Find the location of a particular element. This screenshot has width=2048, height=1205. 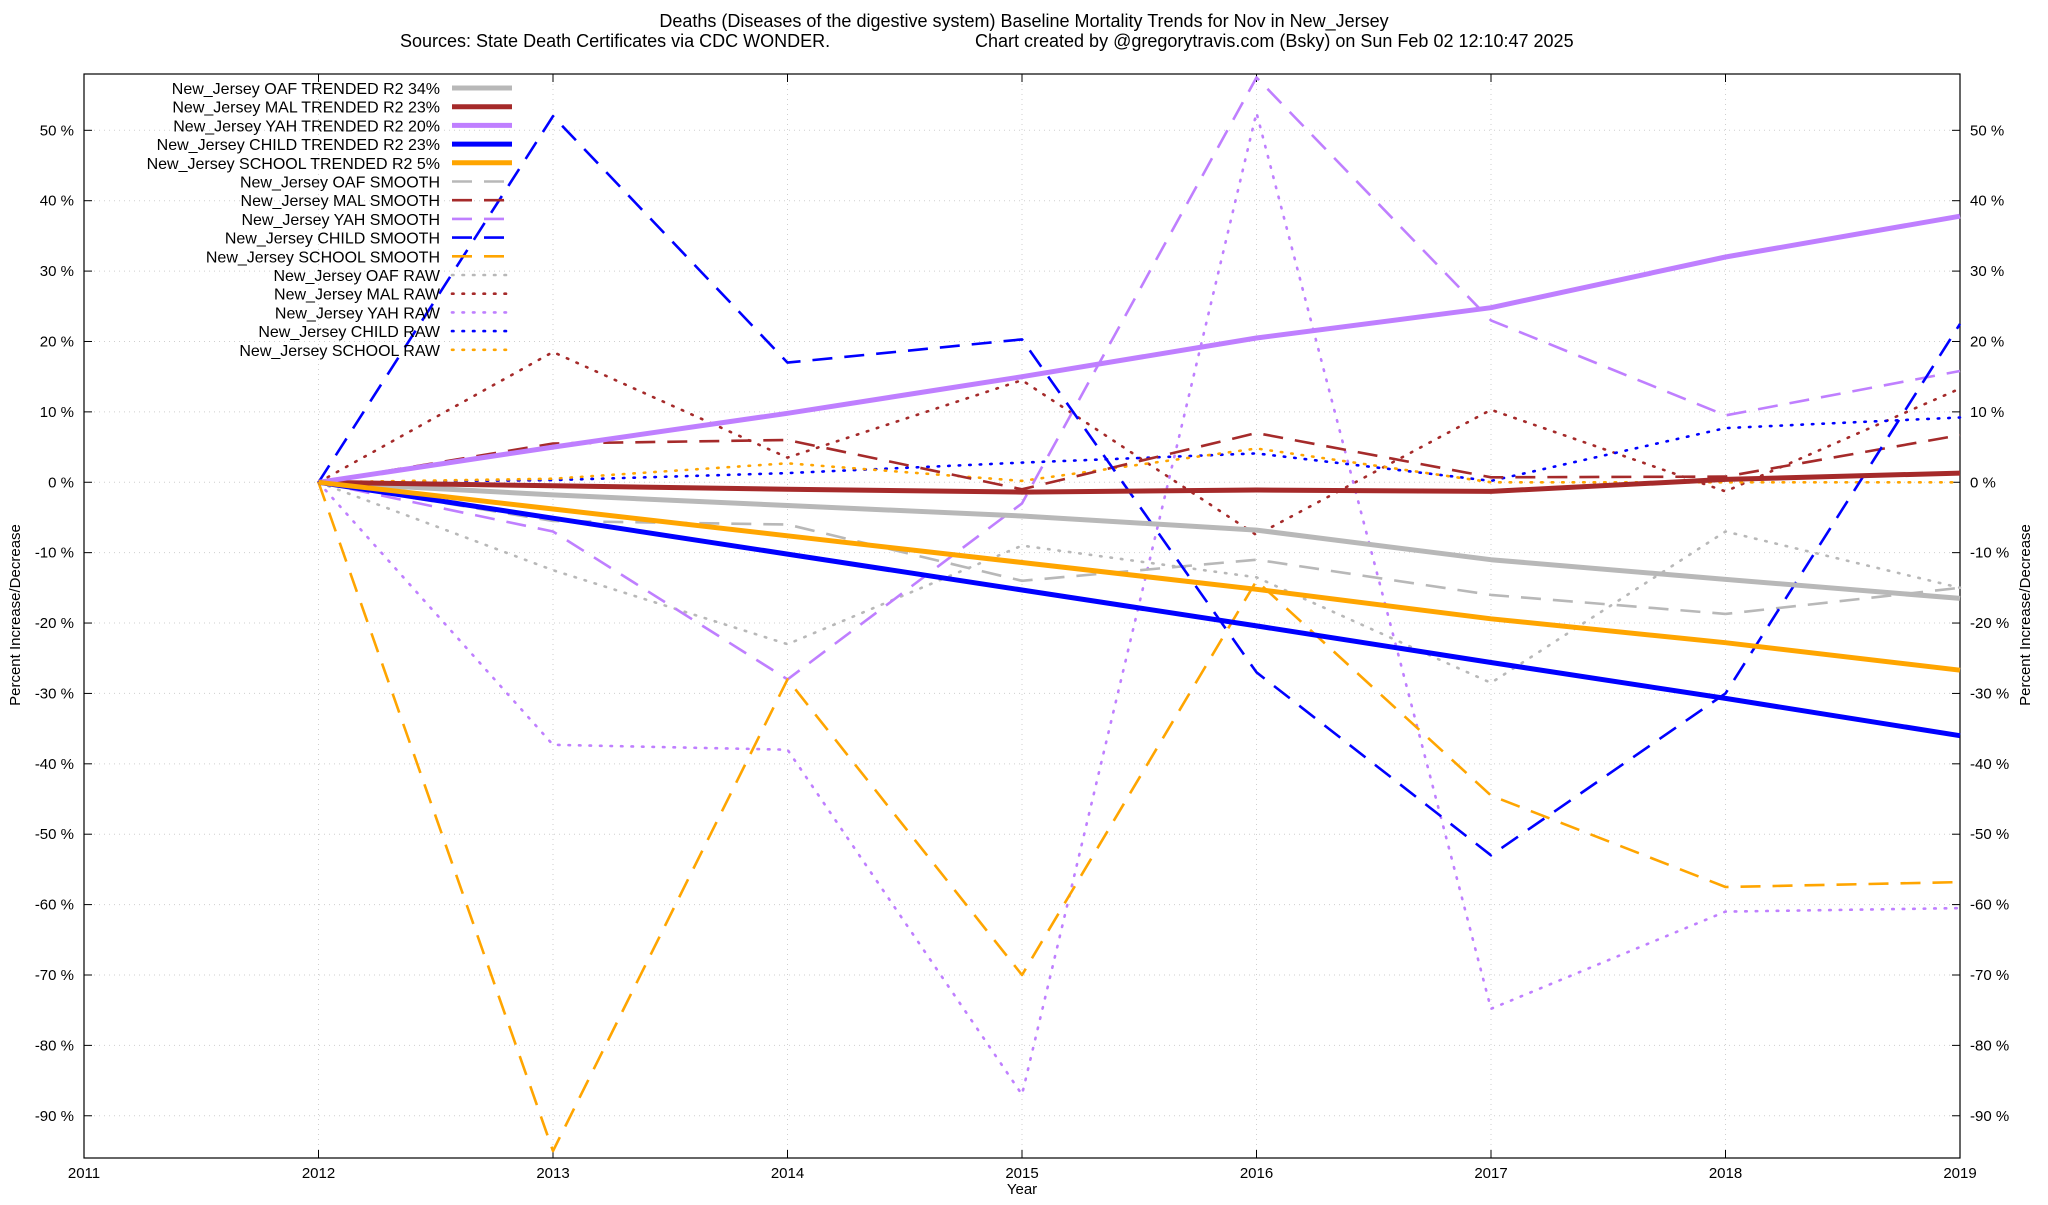

legend-entry-label: New_Jersey YAH RAW is located at coordinates (358, 313).